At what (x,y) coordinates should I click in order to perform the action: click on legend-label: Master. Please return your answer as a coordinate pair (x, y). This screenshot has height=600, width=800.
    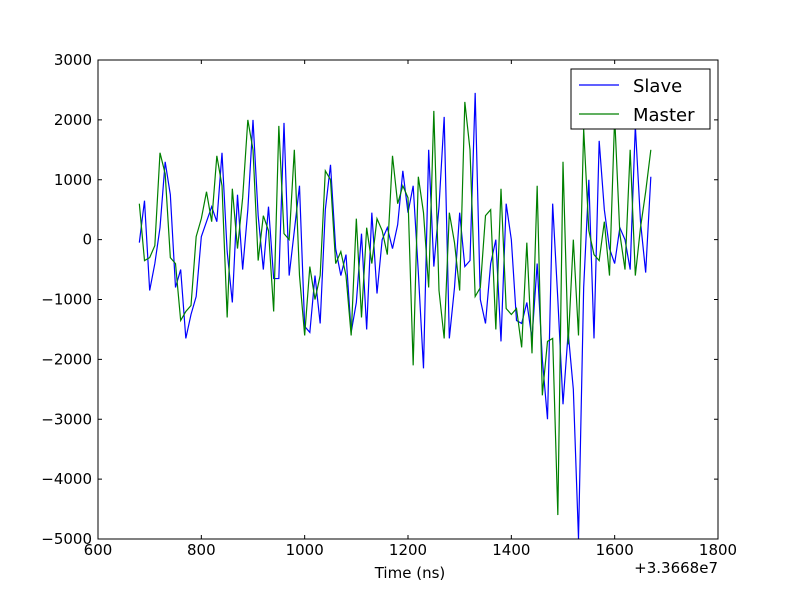
    Looking at the image, I should click on (664, 115).